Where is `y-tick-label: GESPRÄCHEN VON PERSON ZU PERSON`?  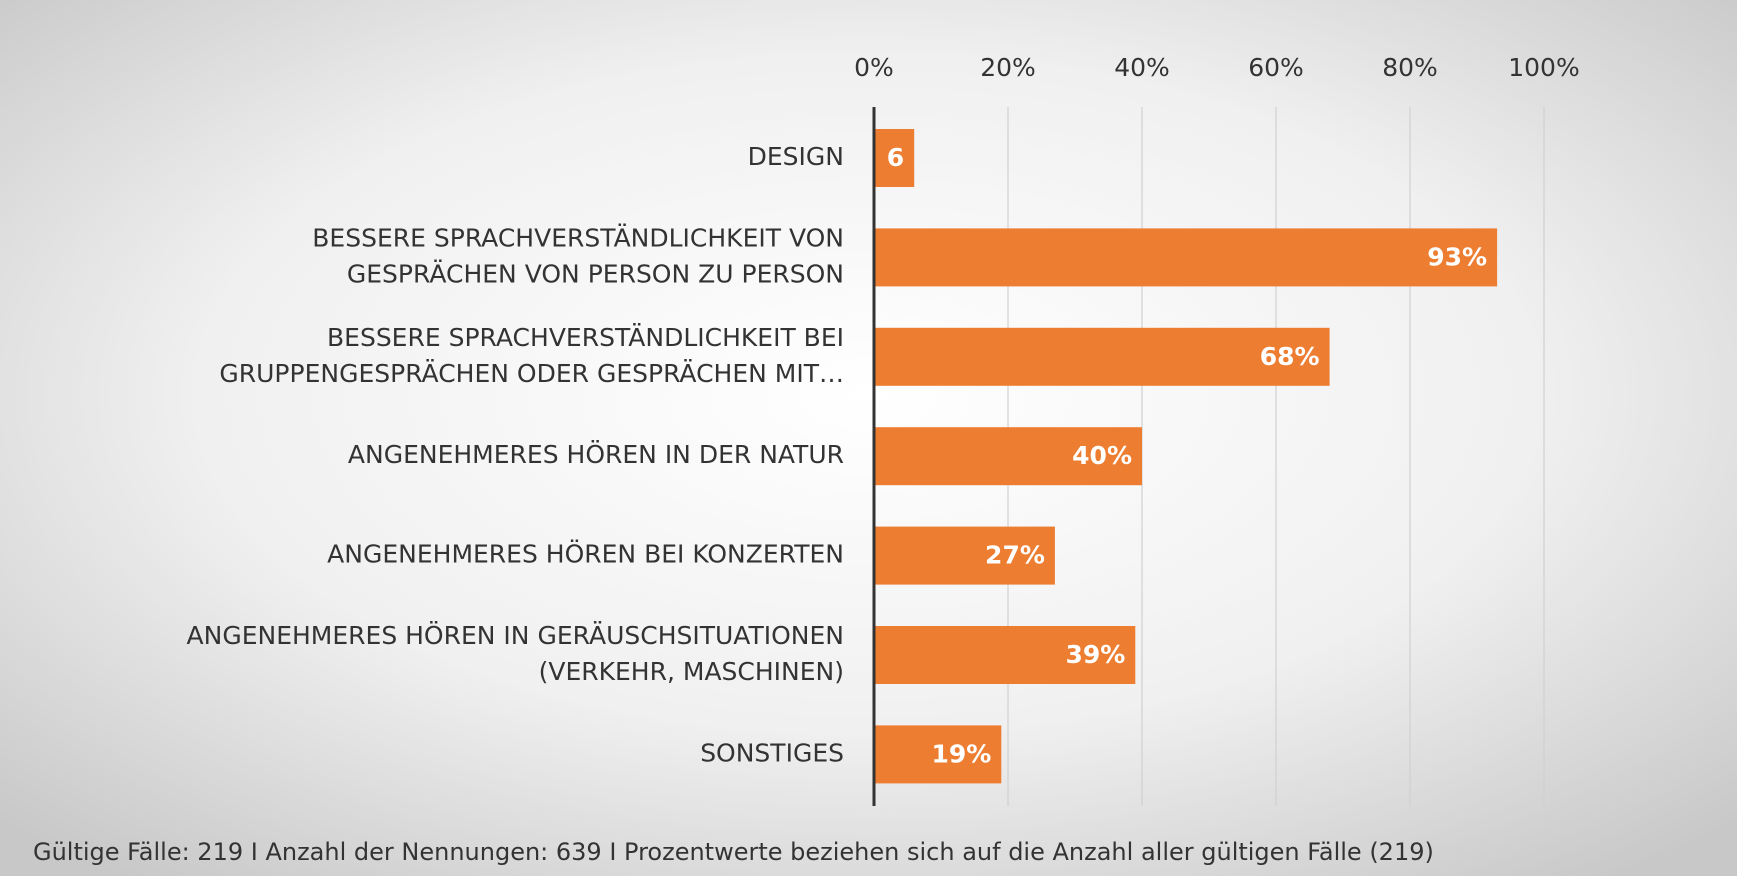 y-tick-label: GESPRÄCHEN VON PERSON ZU PERSON is located at coordinates (595, 273).